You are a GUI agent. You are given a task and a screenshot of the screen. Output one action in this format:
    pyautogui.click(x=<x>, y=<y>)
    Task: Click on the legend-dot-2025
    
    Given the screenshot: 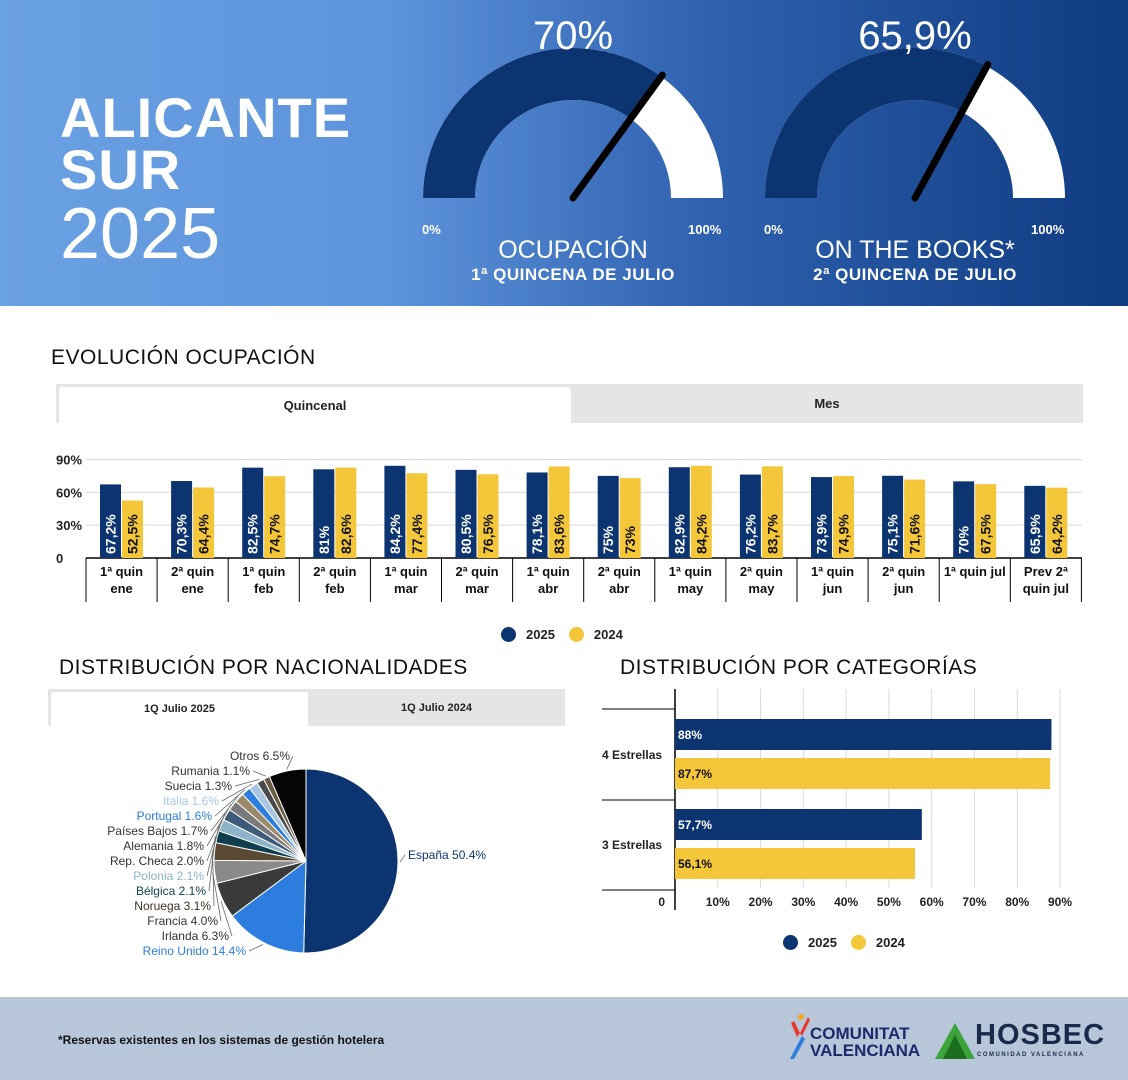 What is the action you would take?
    pyautogui.click(x=790, y=942)
    